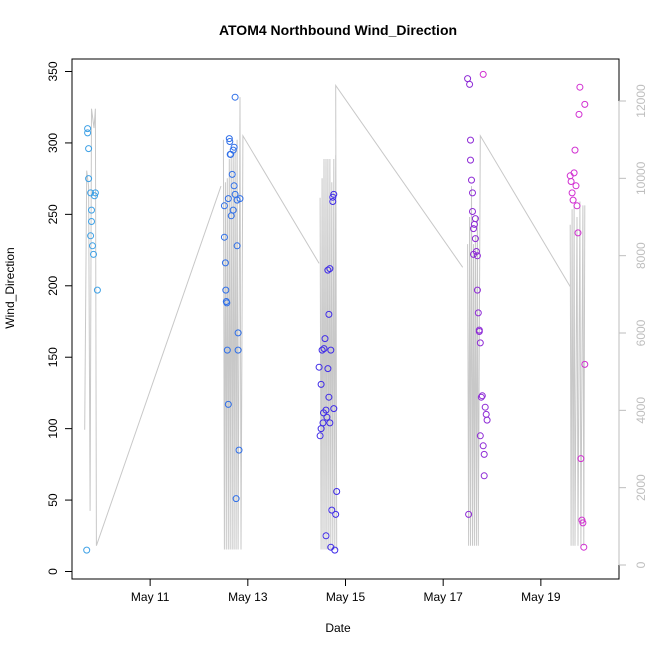 Image resolution: width=650 pixels, height=650 pixels. What do you see at coordinates (53, 357) in the screenshot?
I see `y-tick-label: 150` at bounding box center [53, 357].